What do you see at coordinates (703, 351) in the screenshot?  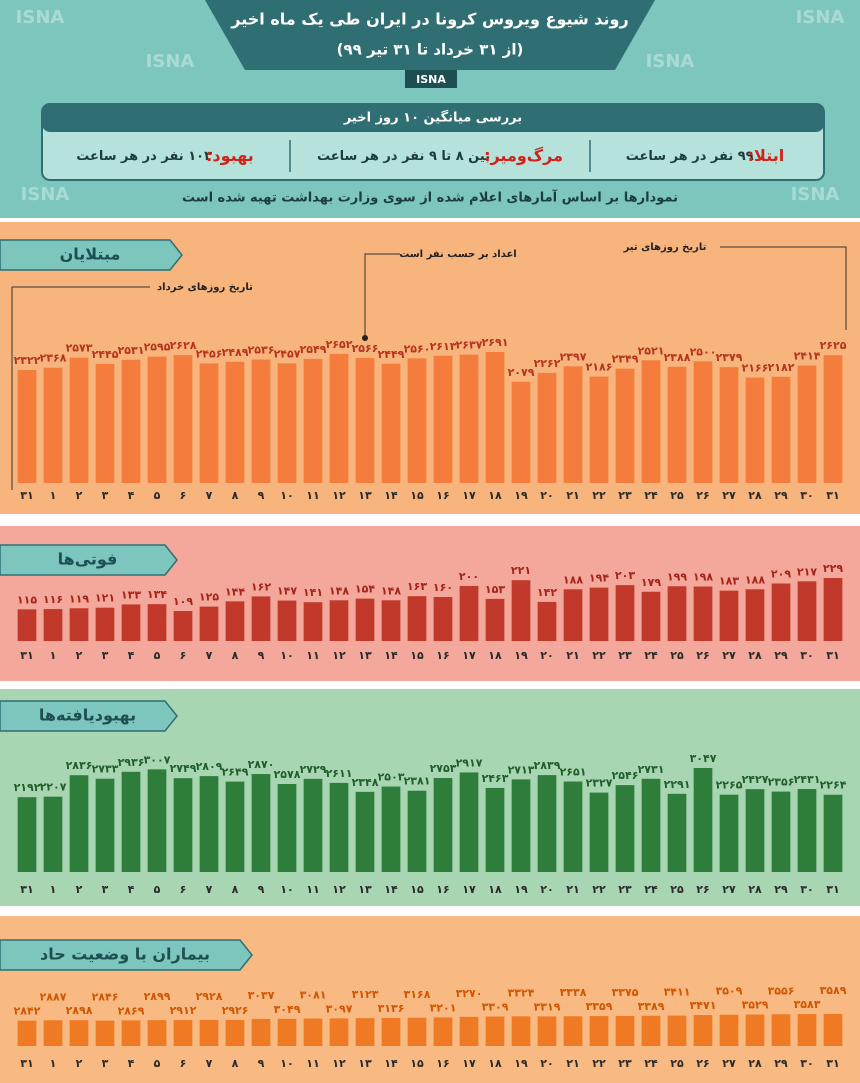 I see `value-label: ۲۵۰۰` at bounding box center [703, 351].